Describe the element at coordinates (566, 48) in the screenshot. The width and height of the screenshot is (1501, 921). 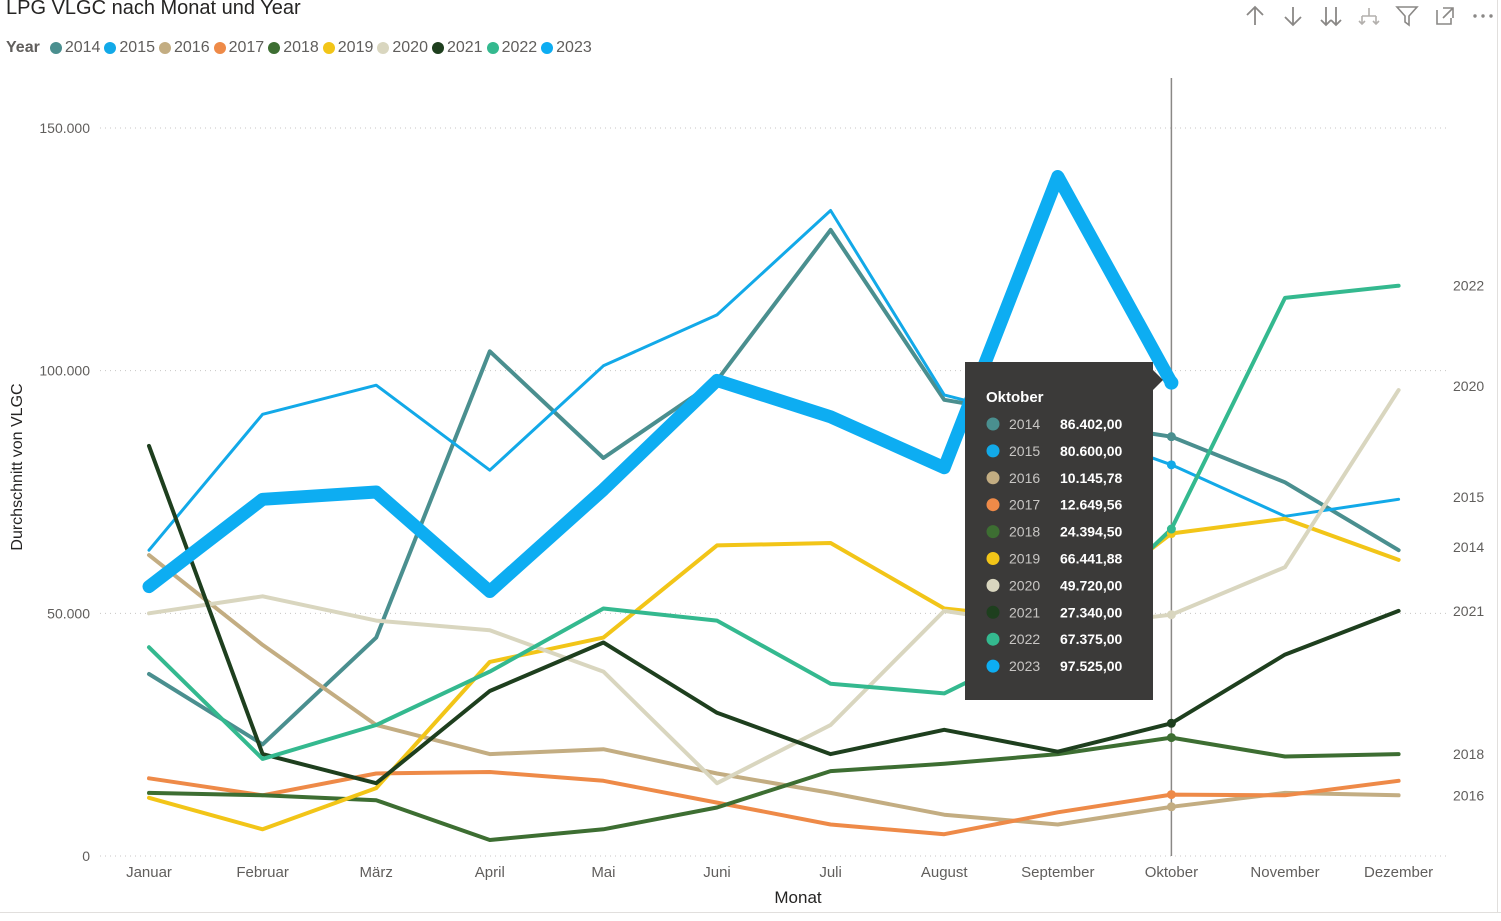
I see `legend-item-2023: 2023` at that location.